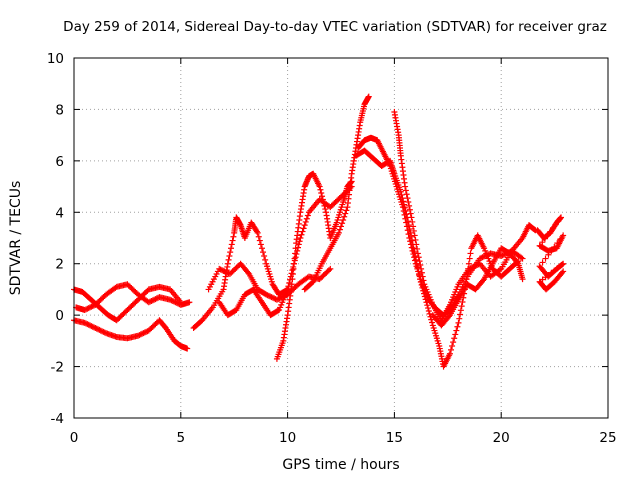 The height and width of the screenshot is (480, 640). I want to click on y-tick-label: 10, so click(55, 59).